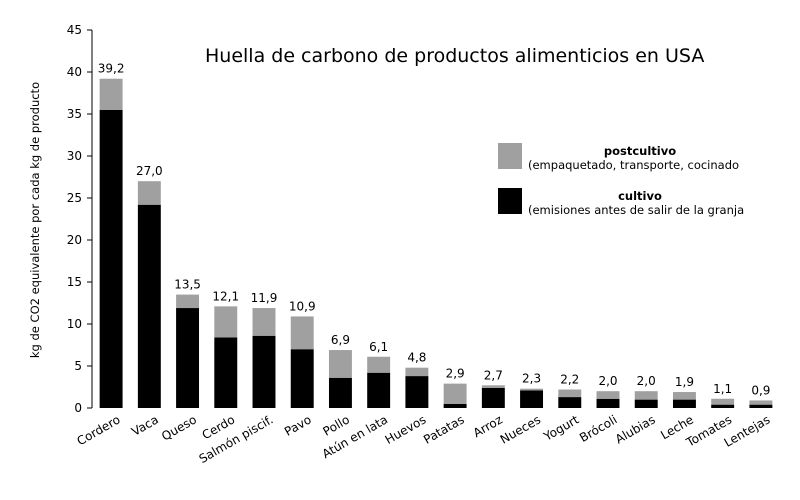  Describe the element at coordinates (640, 196) in the screenshot. I see `legend-label-cultivo: cultivo` at that location.